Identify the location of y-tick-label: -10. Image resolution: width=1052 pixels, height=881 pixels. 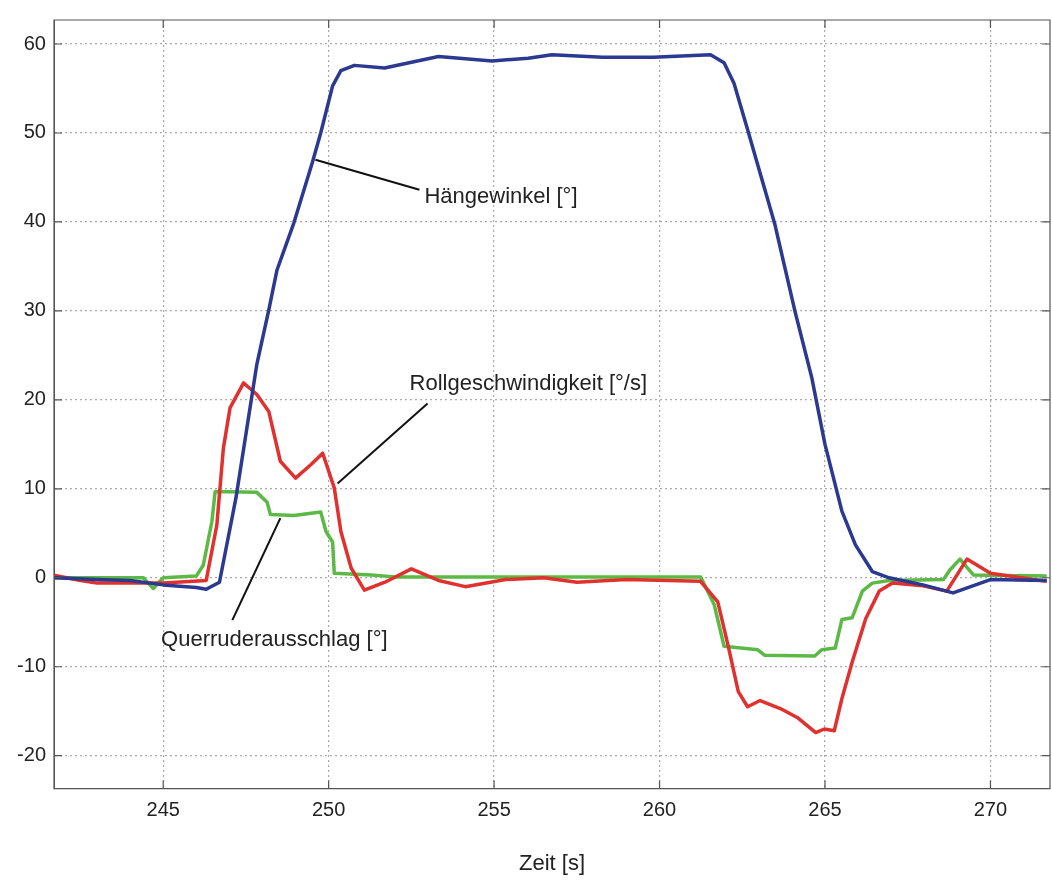
(31, 665).